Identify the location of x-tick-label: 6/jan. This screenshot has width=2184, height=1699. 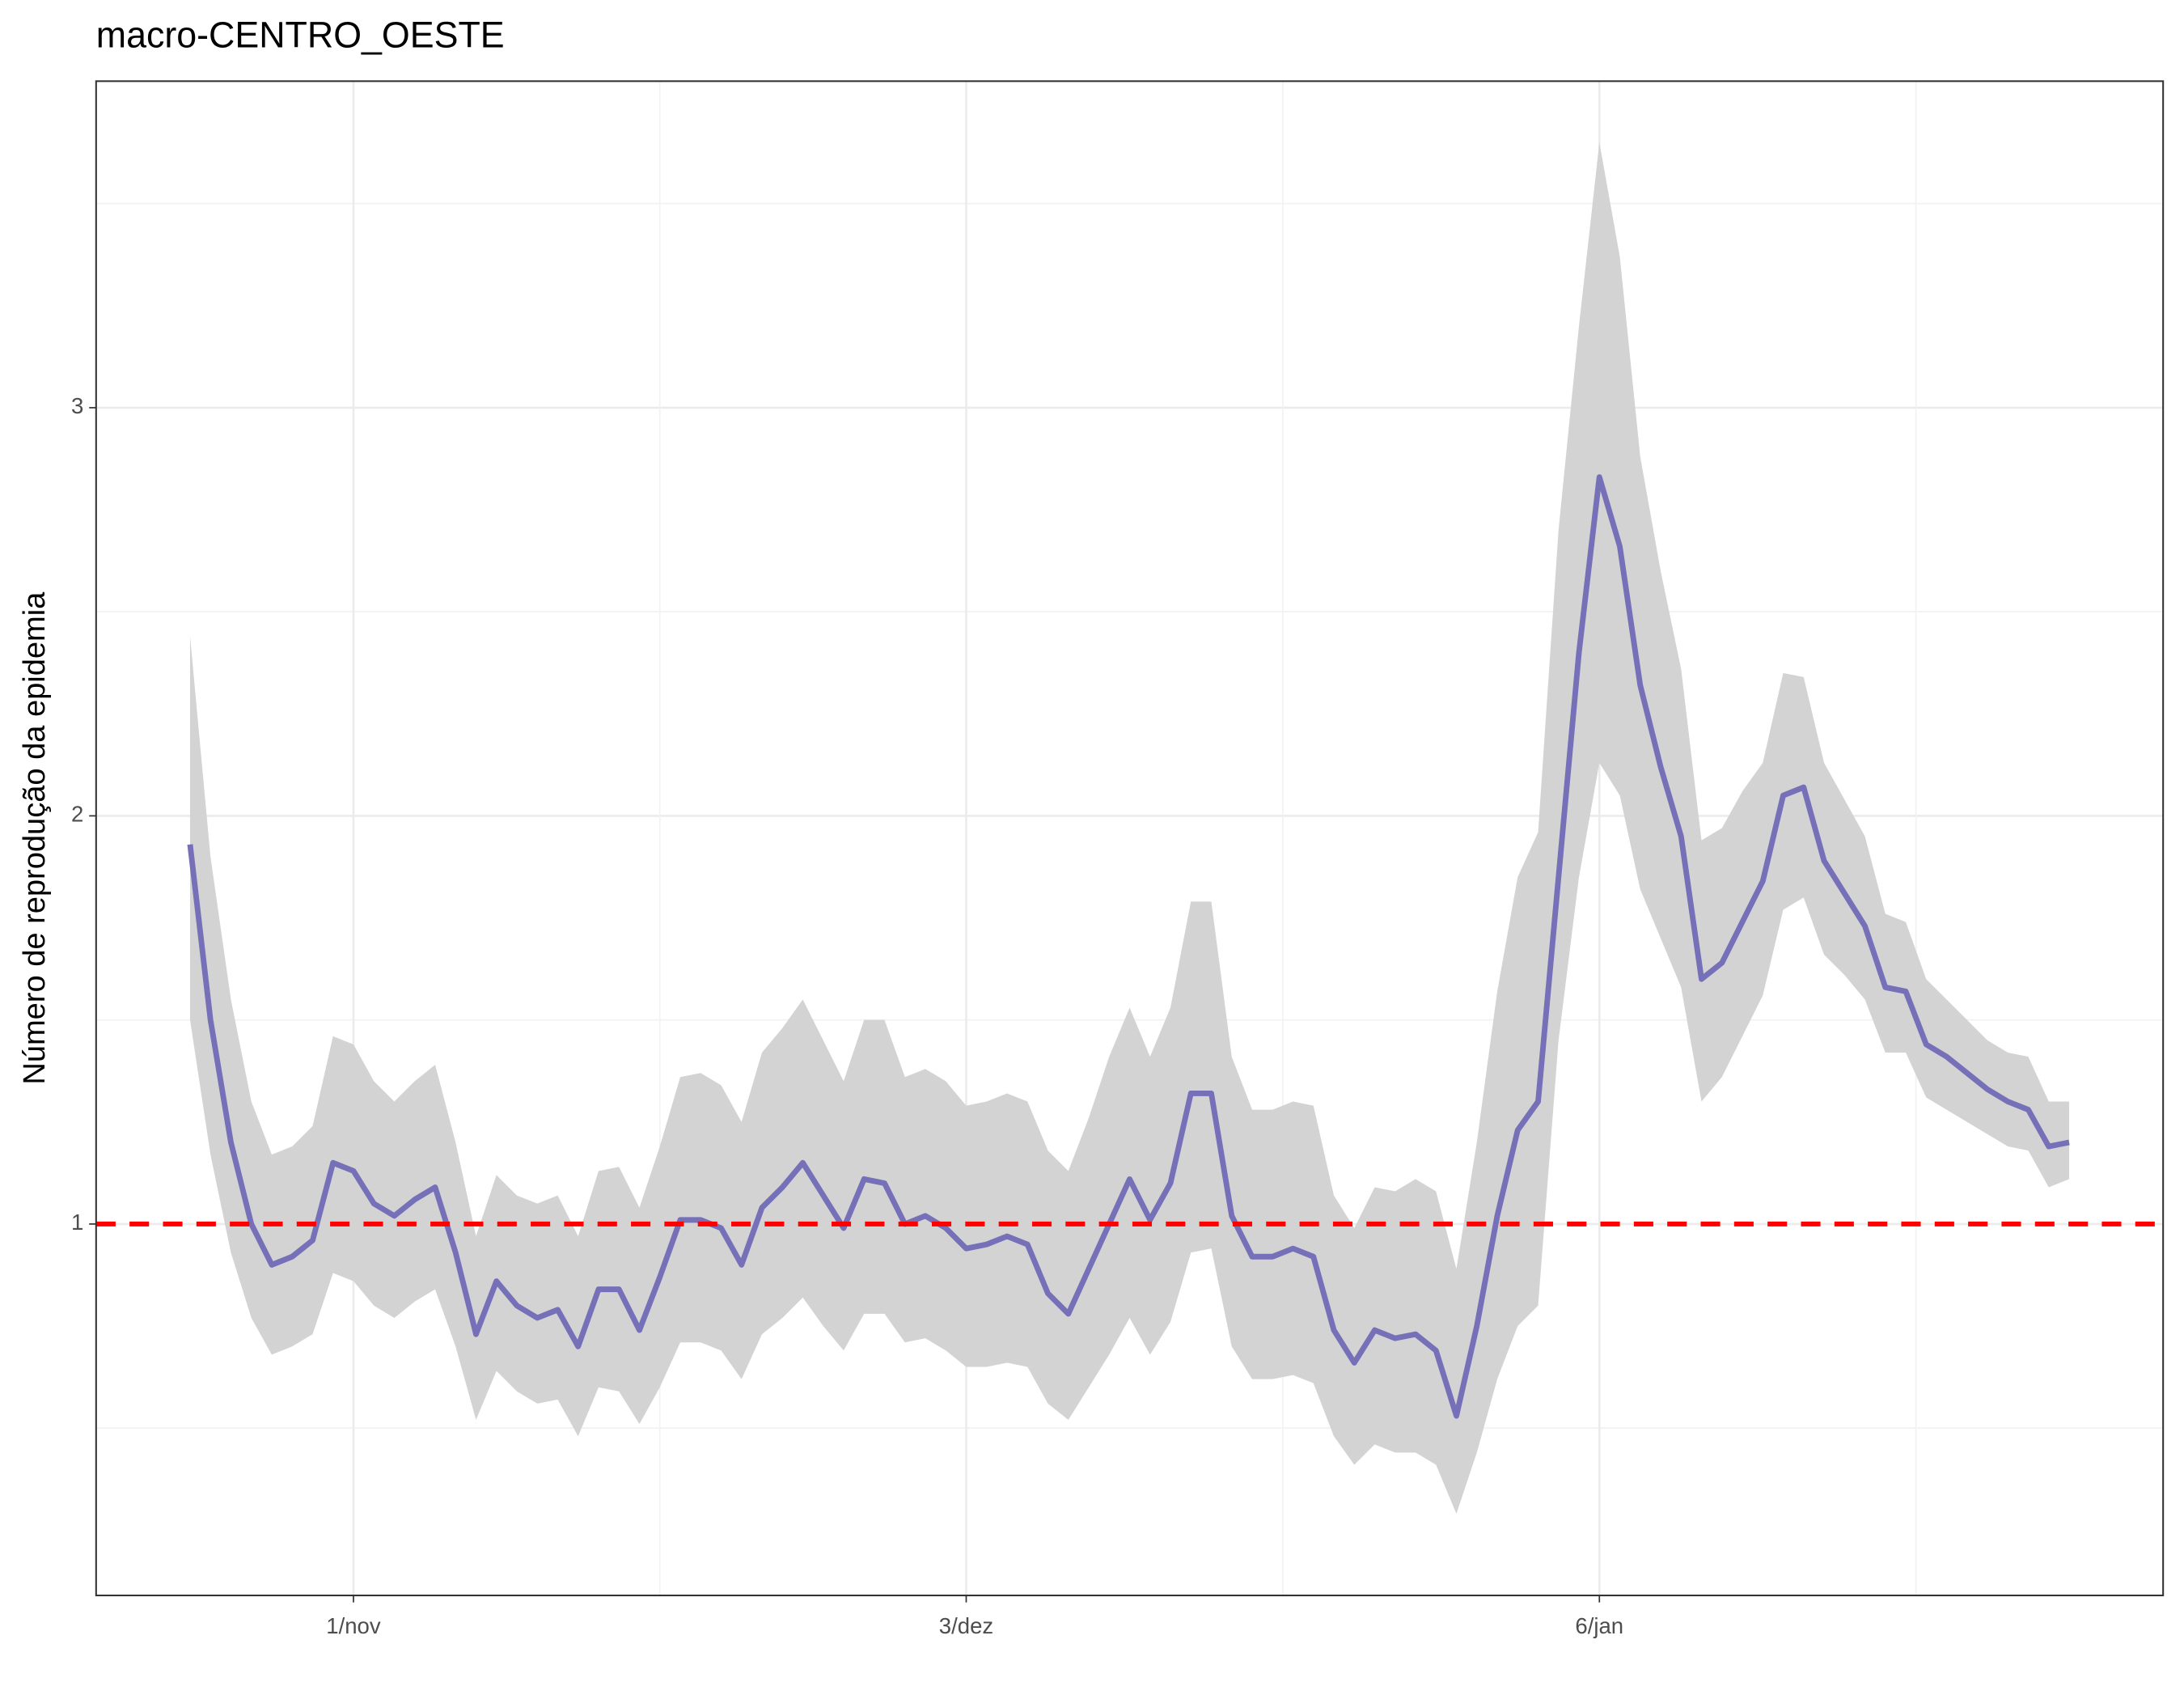
(1599, 1625).